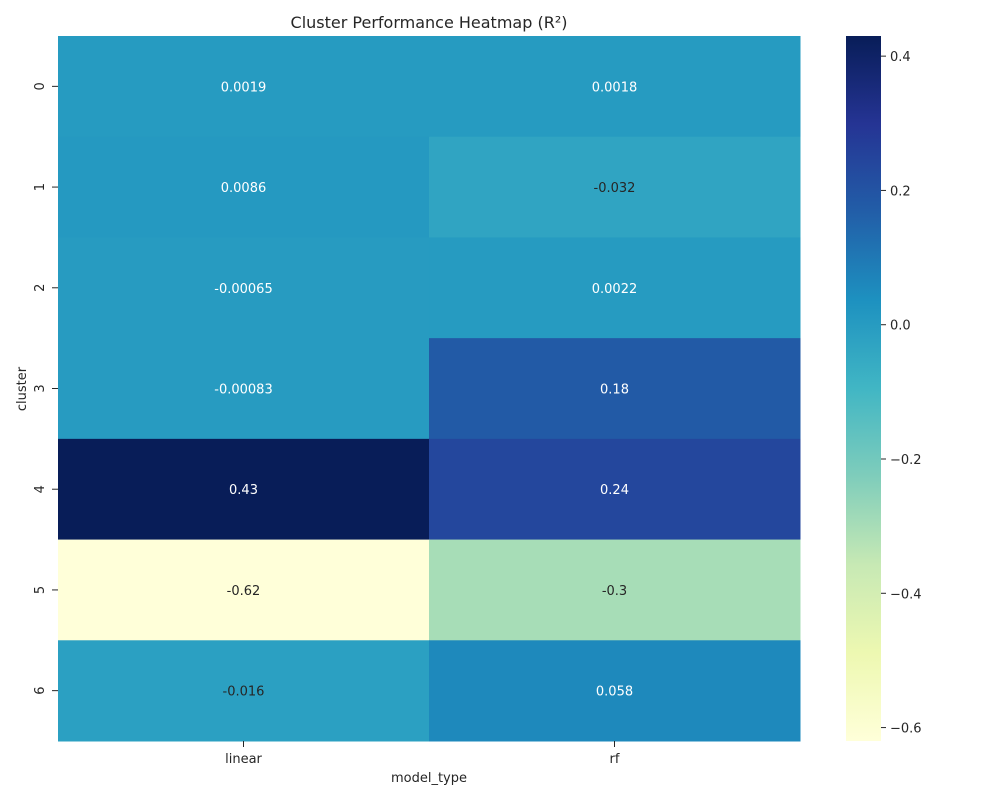 The image size is (1000, 800). What do you see at coordinates (40, 691) in the screenshot?
I see `y-tick-label: 6` at bounding box center [40, 691].